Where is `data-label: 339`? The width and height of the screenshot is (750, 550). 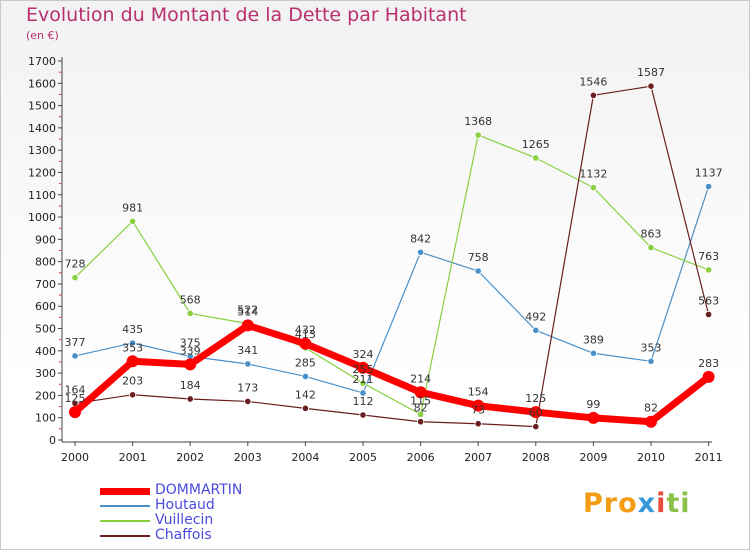
data-label: 339 is located at coordinates (190, 350).